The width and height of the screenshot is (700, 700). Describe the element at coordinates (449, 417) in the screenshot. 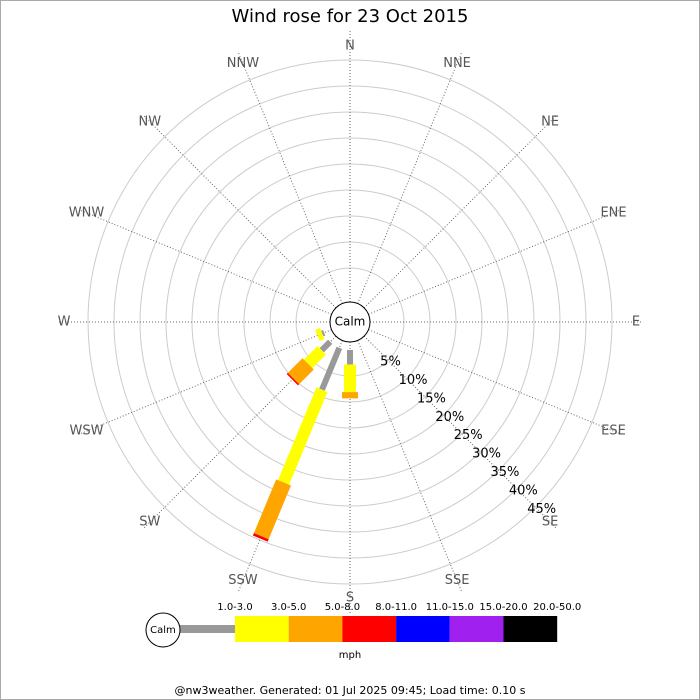

I see `ring-label: 20%` at that location.